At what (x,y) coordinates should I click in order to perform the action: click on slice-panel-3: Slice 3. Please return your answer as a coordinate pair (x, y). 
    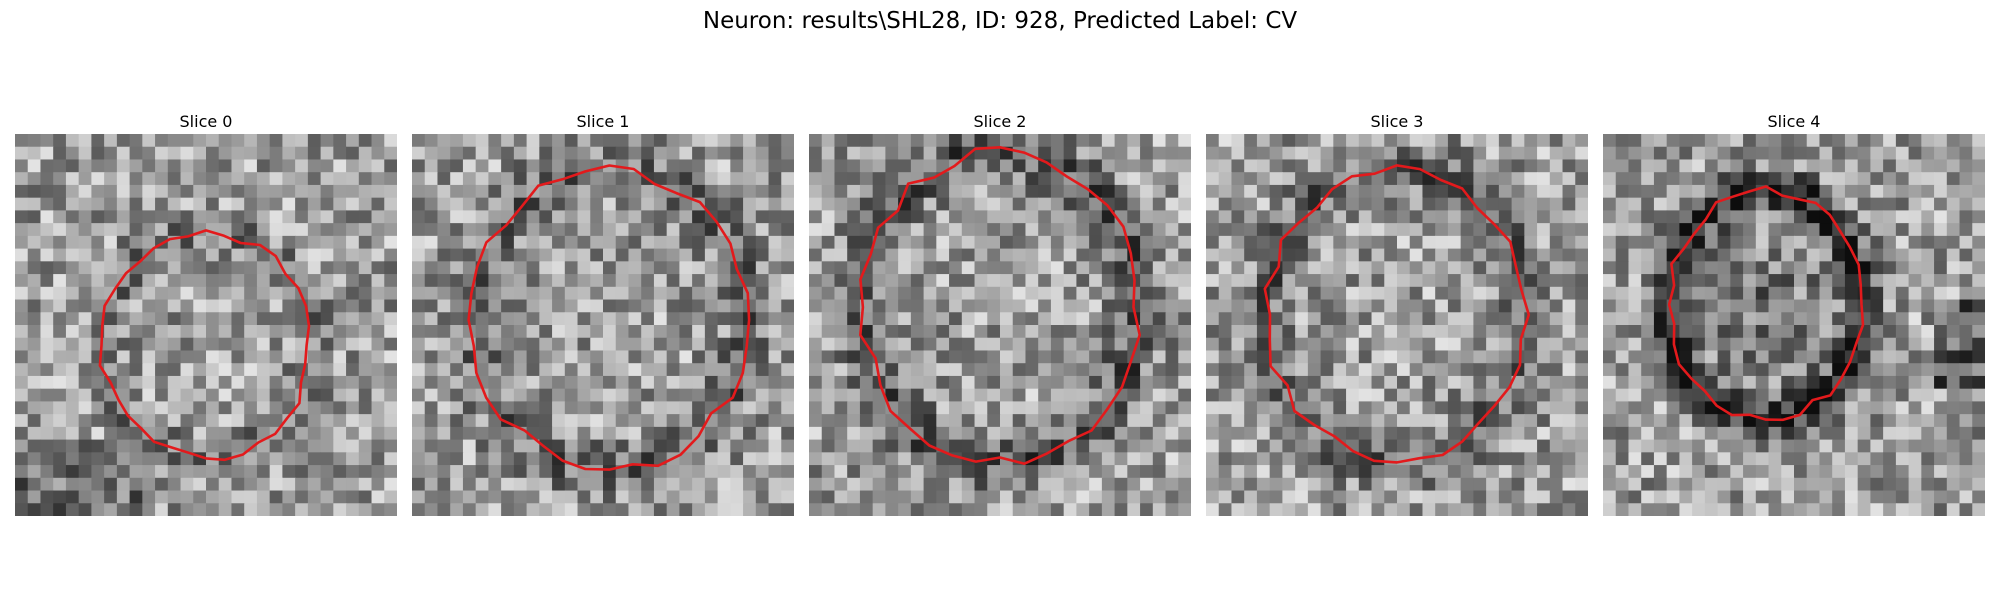
    Looking at the image, I should click on (1397, 313).